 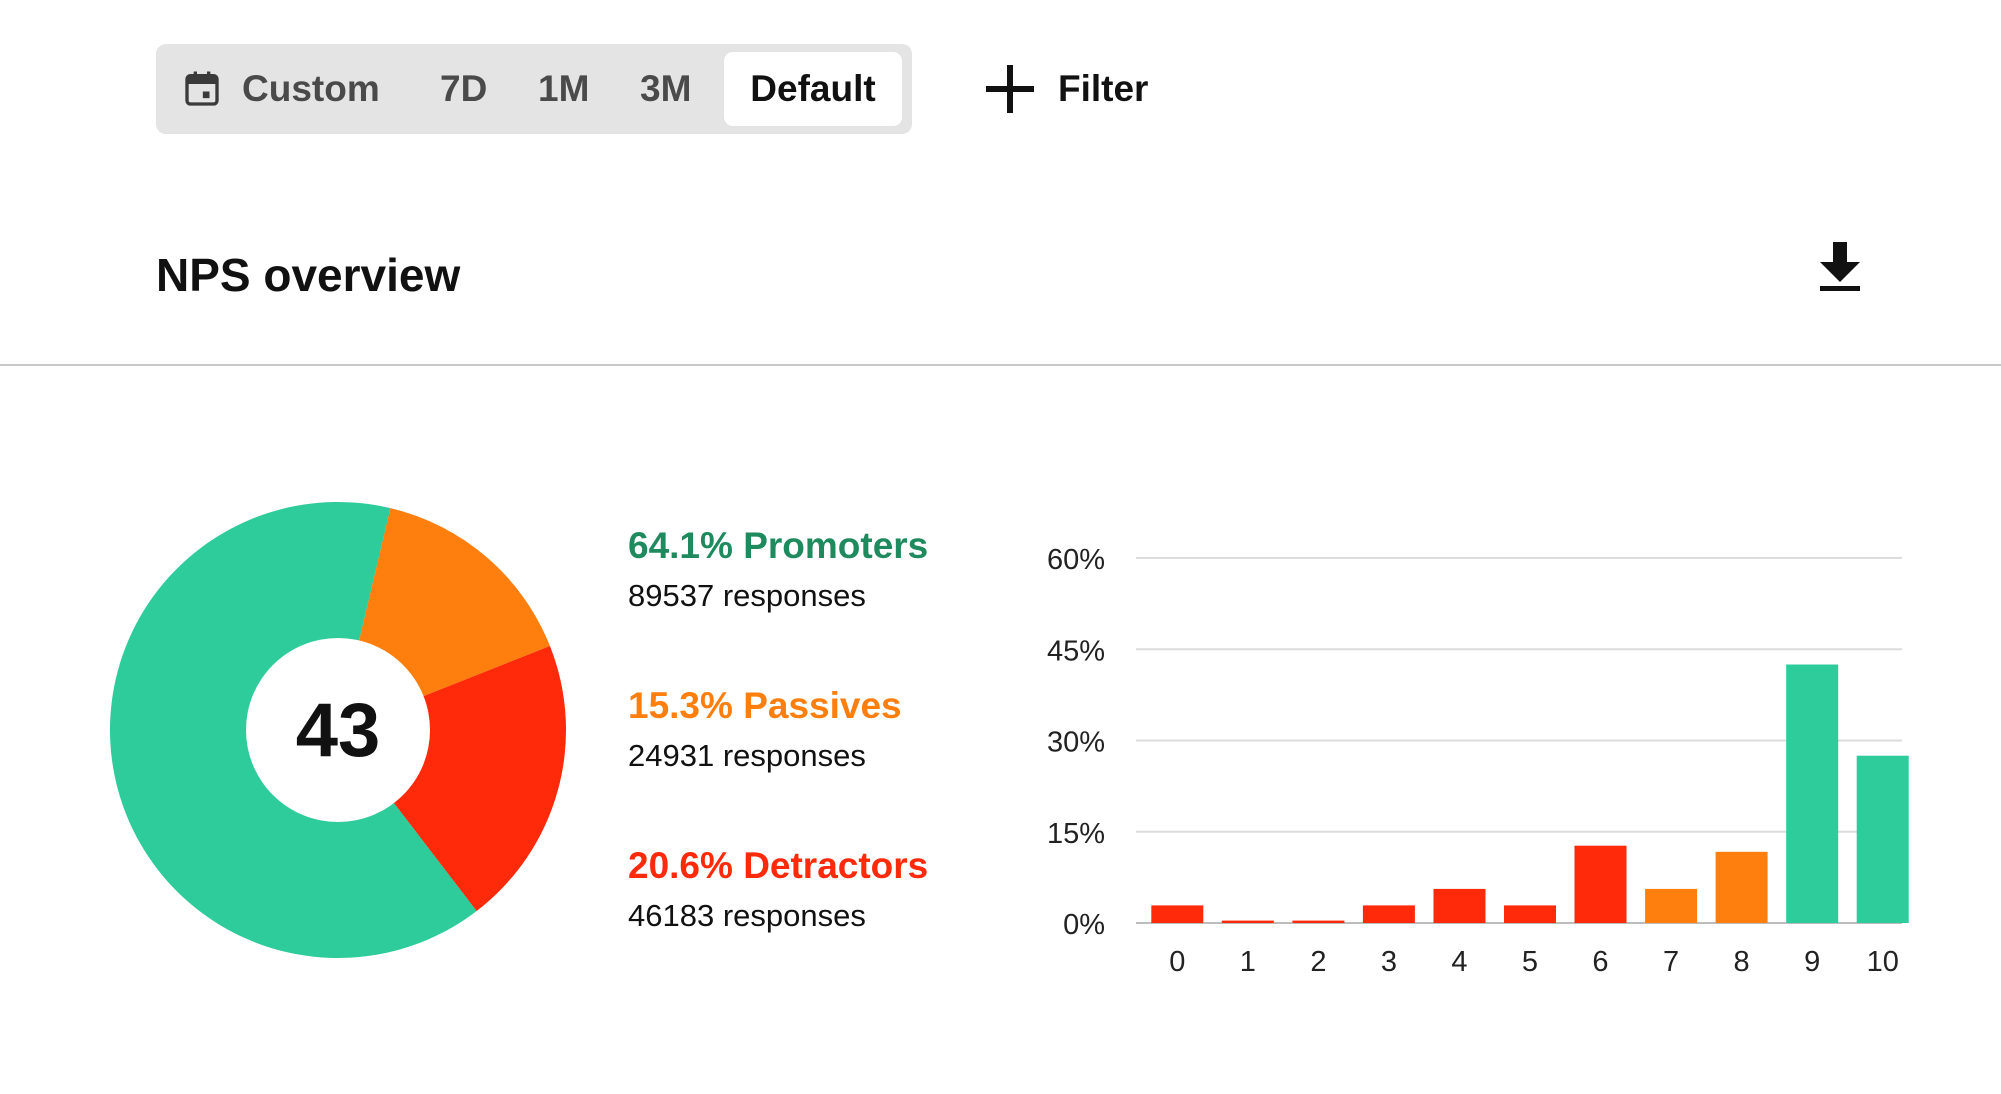 I want to click on y-tick-label: 0%, so click(x=1084, y=925).